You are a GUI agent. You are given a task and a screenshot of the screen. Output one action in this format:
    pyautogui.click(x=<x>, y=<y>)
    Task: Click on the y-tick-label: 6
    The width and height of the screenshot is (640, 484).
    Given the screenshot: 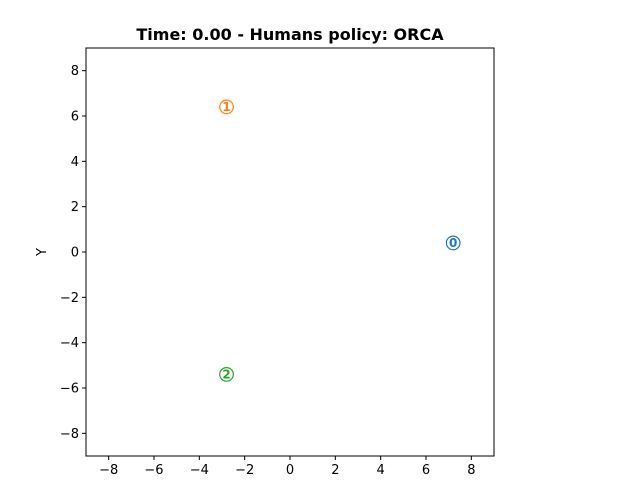 What is the action you would take?
    pyautogui.click(x=75, y=117)
    